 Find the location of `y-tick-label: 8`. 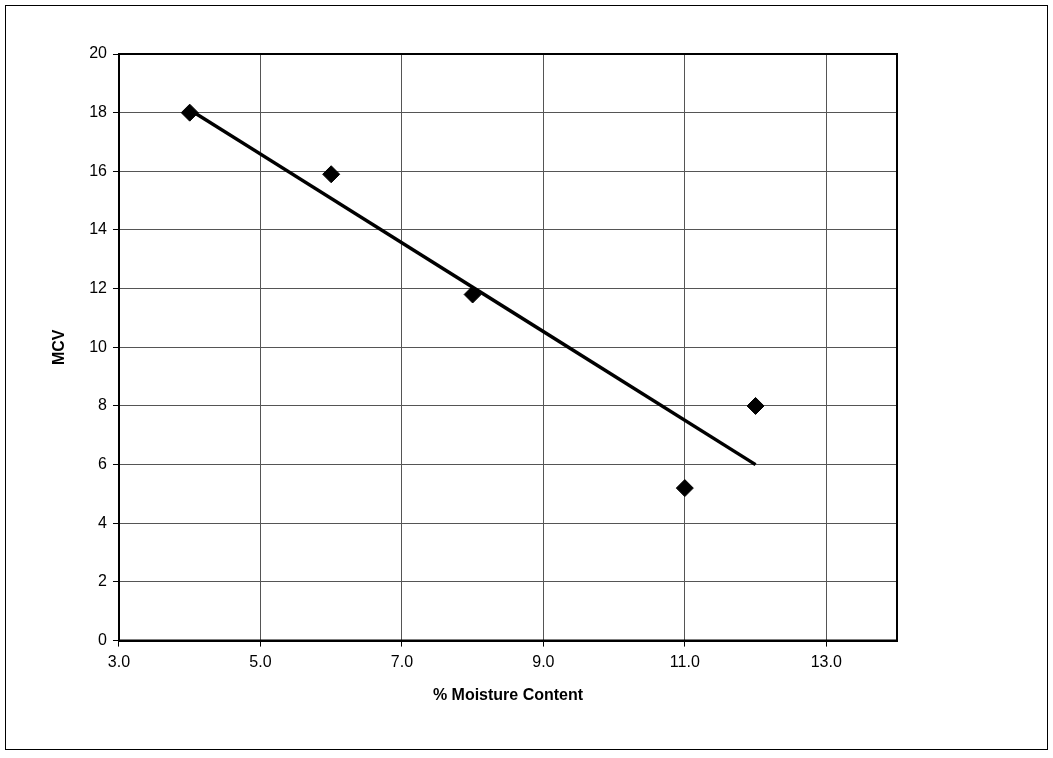

y-tick-label: 8 is located at coordinates (103, 405).